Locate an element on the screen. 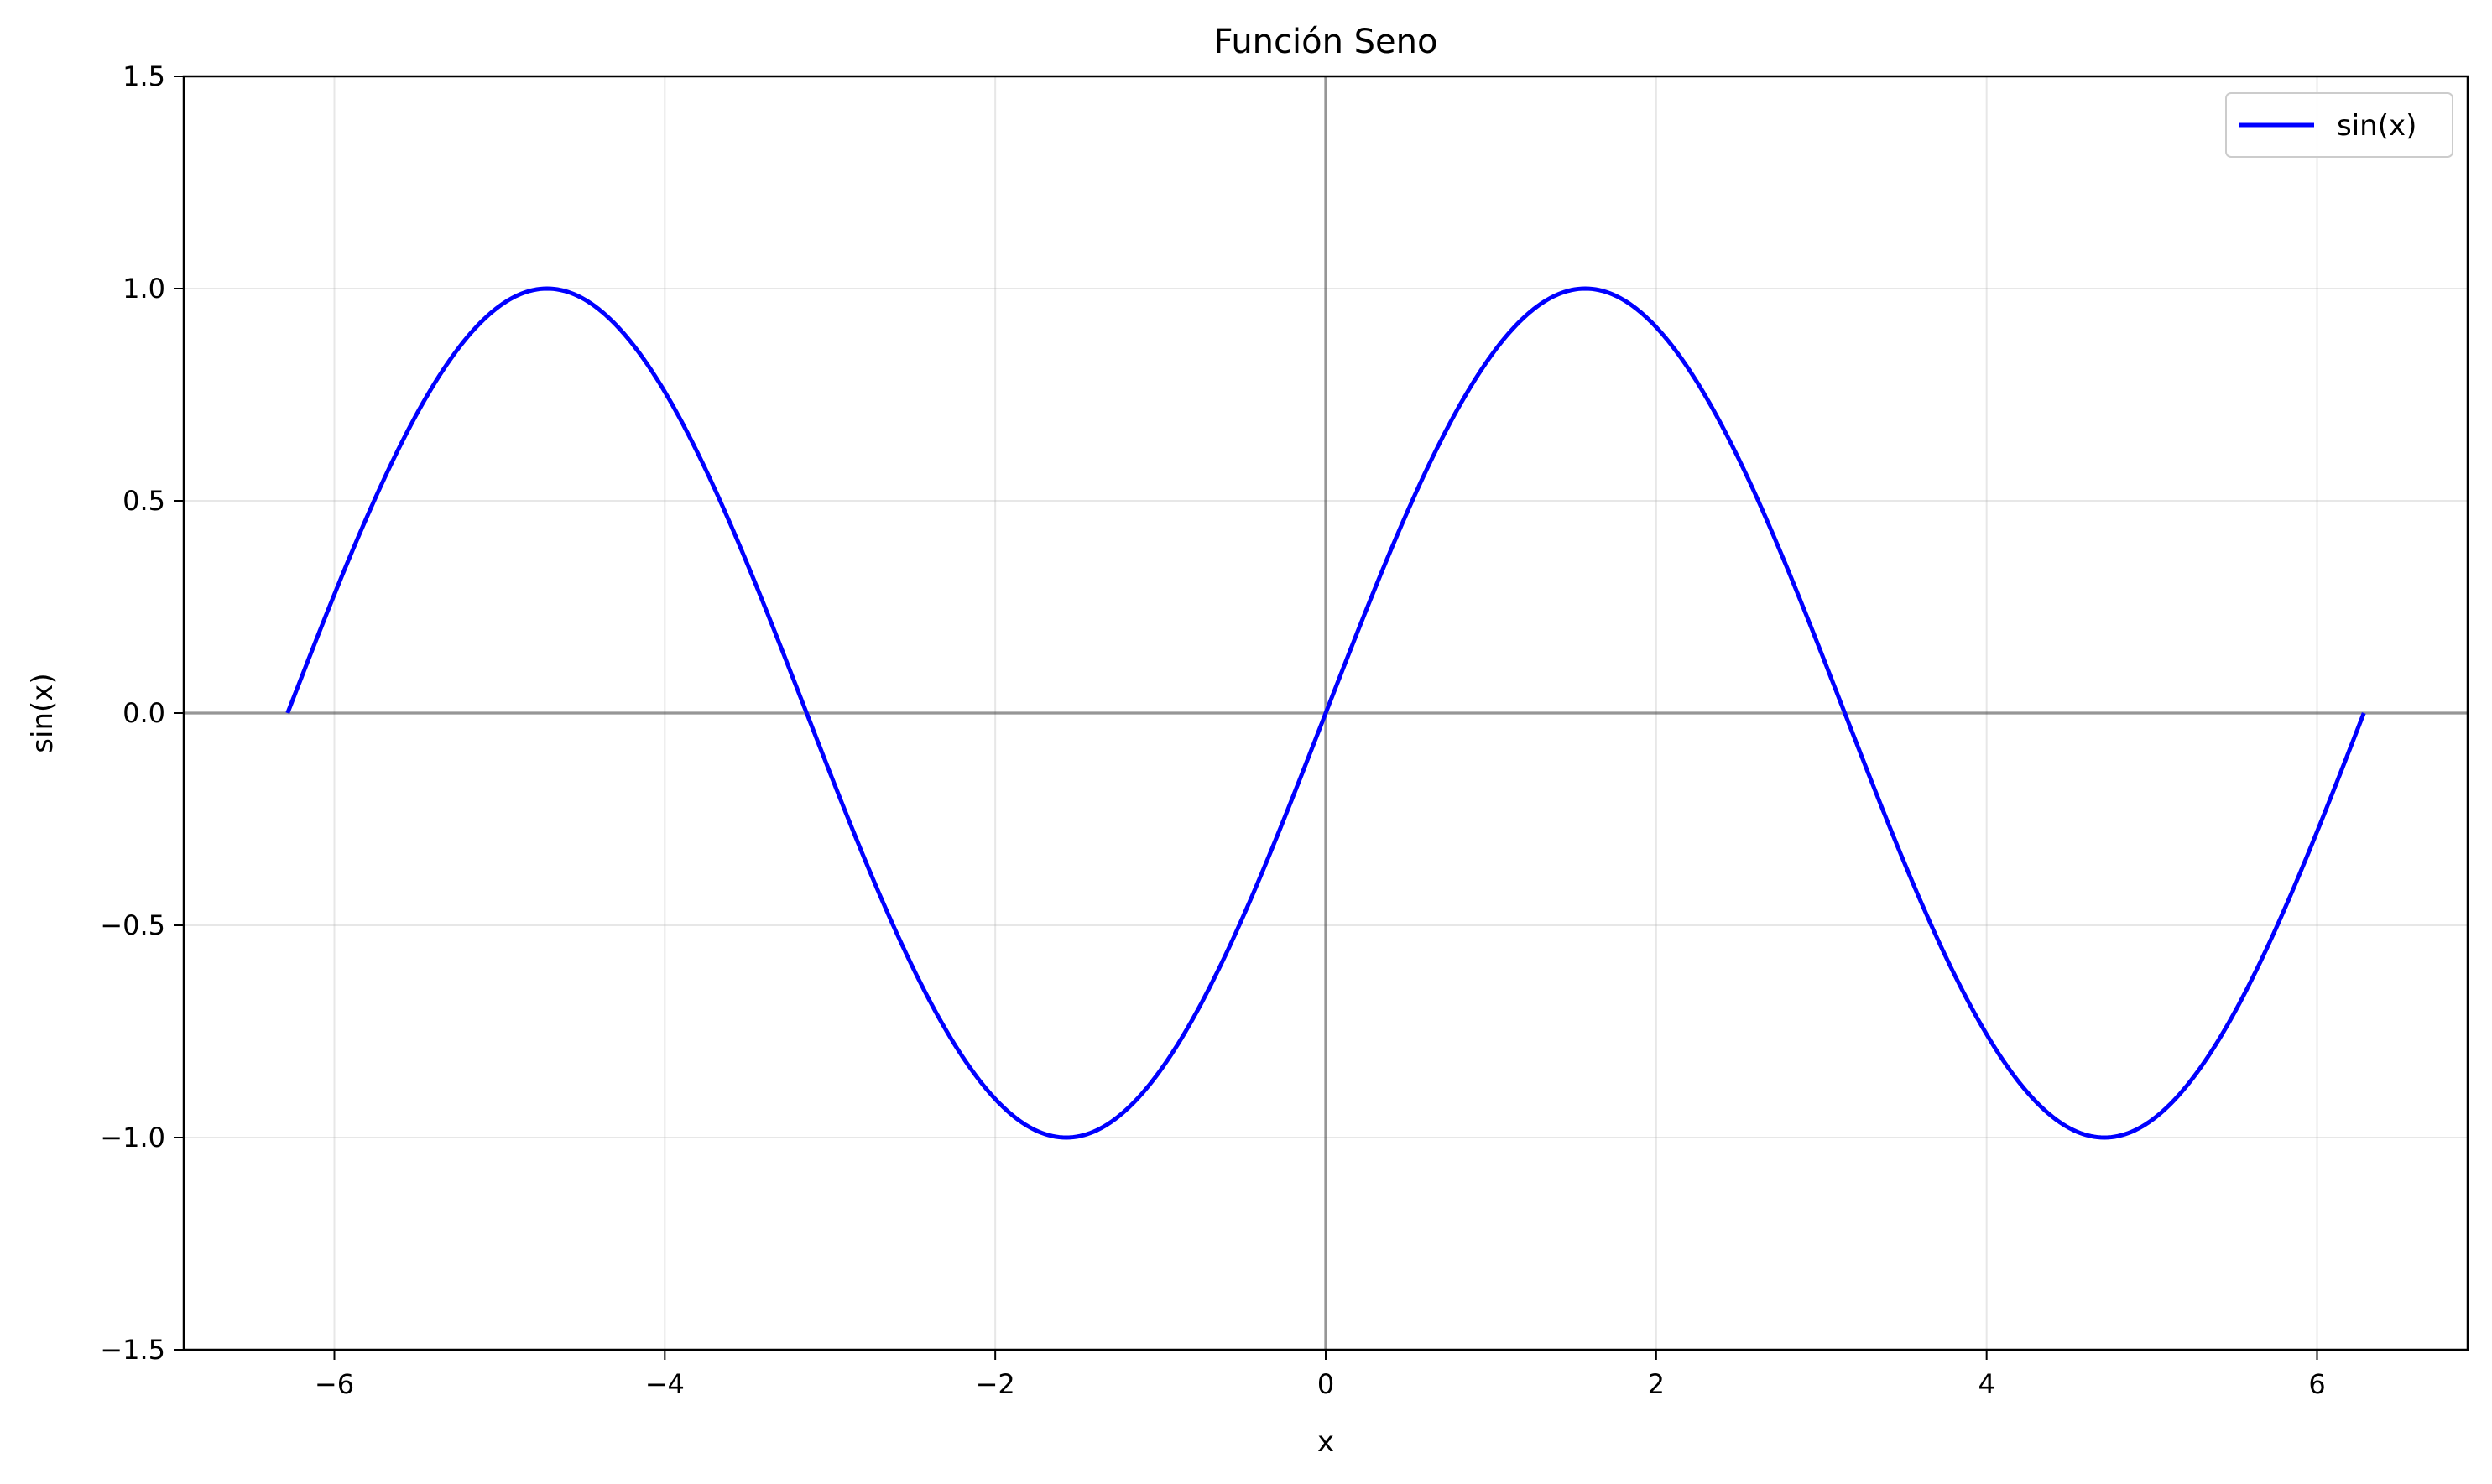  x-axis-label: x is located at coordinates (1325, 1442).